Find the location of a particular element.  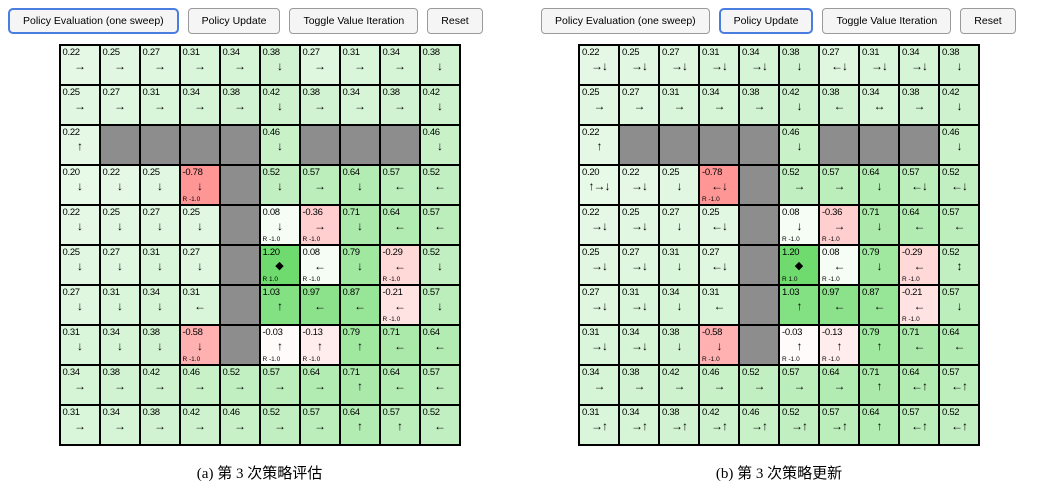

grid-cell: 0.31 → is located at coordinates (79, 425).